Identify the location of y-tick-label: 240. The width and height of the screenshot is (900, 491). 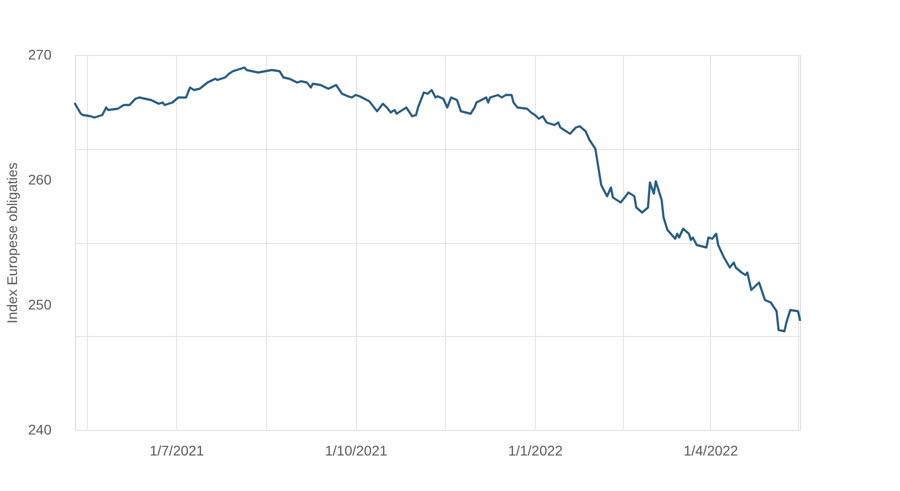
(40, 430).